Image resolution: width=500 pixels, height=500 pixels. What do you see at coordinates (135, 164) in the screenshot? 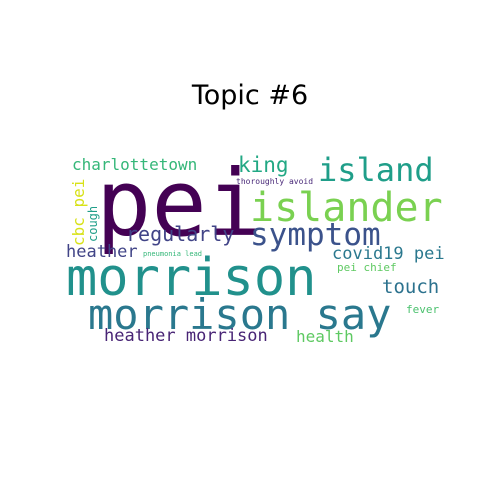
I see `word-charlottetown: charlottetown` at bounding box center [135, 164].